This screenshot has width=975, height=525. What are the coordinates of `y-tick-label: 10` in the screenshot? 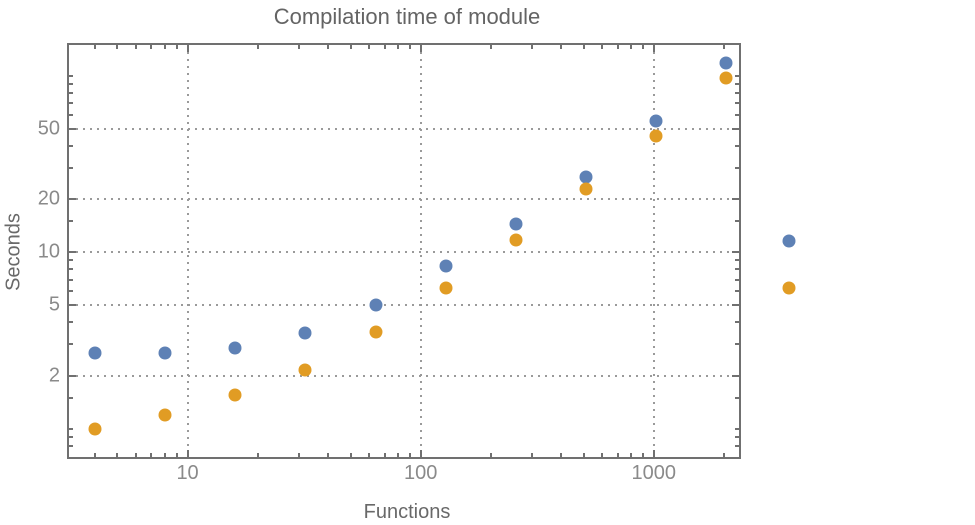 It's located at (48, 251).